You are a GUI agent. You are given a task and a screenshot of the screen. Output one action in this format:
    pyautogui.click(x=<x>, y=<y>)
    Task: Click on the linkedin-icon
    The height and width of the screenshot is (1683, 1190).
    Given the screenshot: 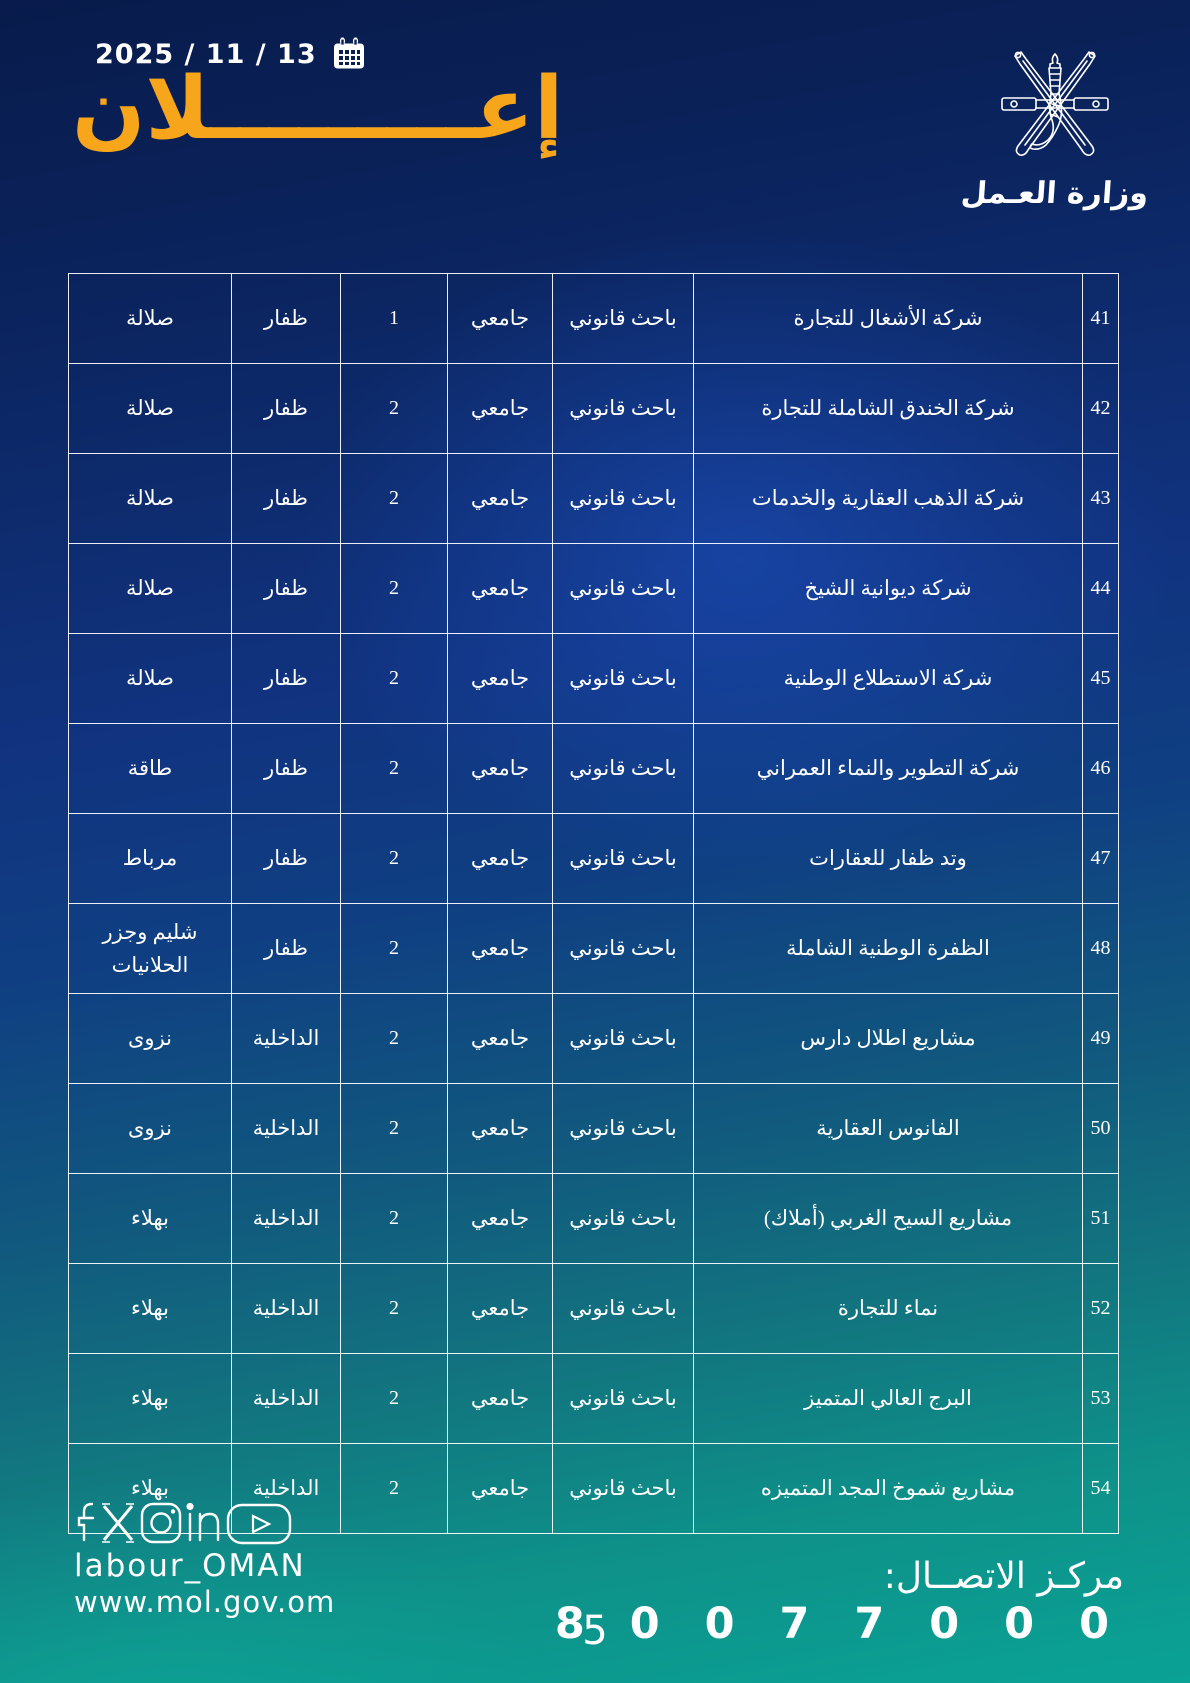 What is the action you would take?
    pyautogui.click(x=203, y=1522)
    